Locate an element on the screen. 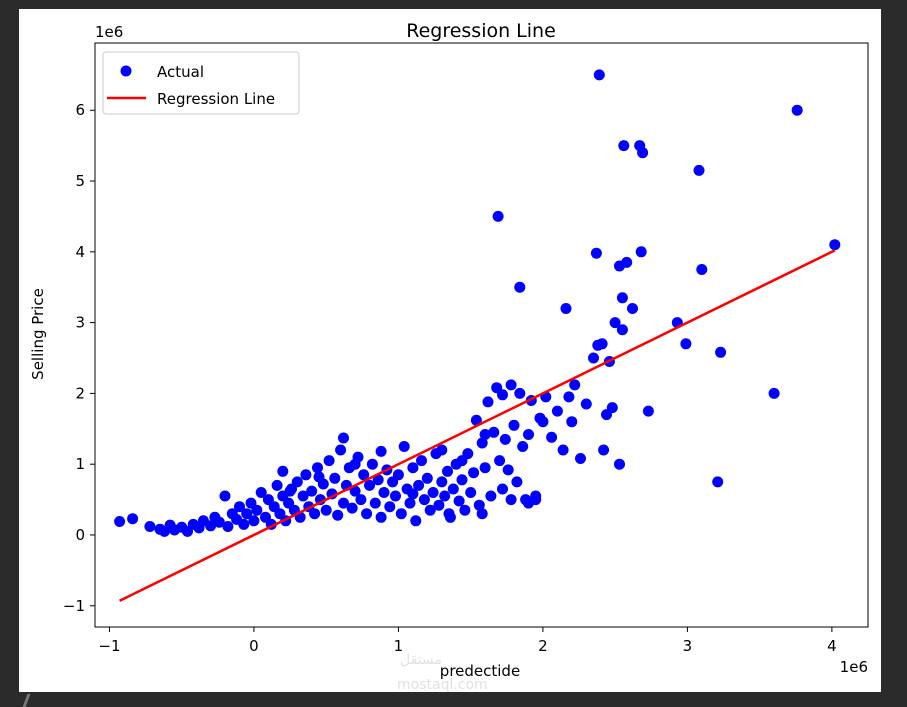 The height and width of the screenshot is (707, 907). watermark-text: mostaql.com is located at coordinates (442, 684).